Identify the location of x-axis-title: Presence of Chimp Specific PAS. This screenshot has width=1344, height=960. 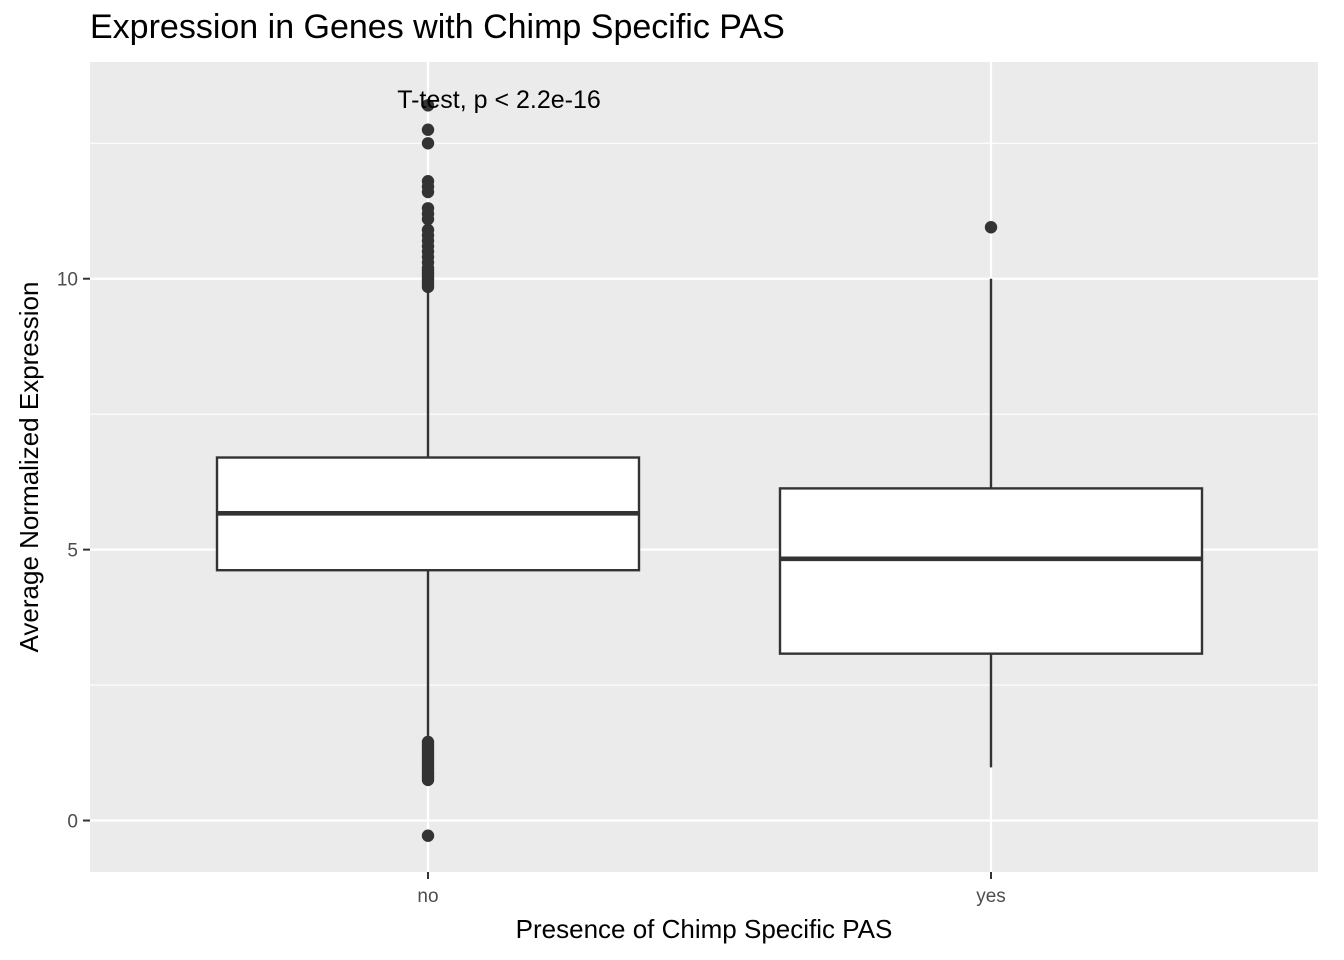
(704, 929).